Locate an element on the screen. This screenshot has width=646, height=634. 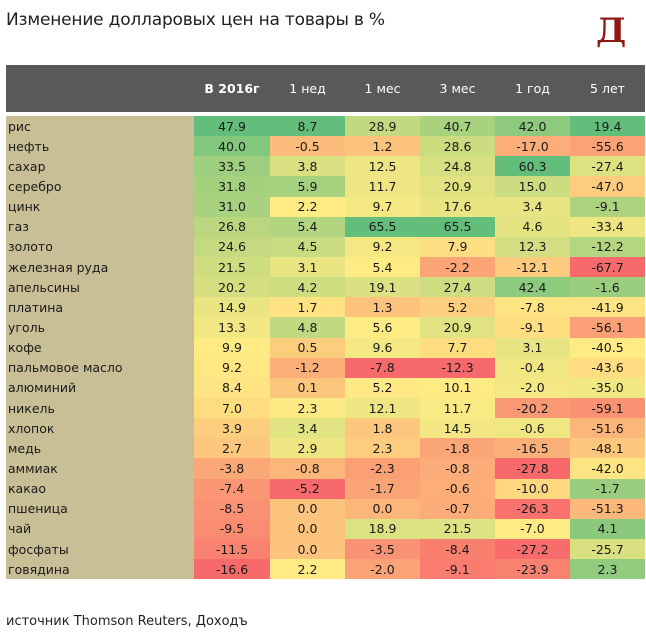
table-row: аммиак -3.8 -0.8 -2.3 -0.8 -27.8 -42.0 is located at coordinates (325, 468).